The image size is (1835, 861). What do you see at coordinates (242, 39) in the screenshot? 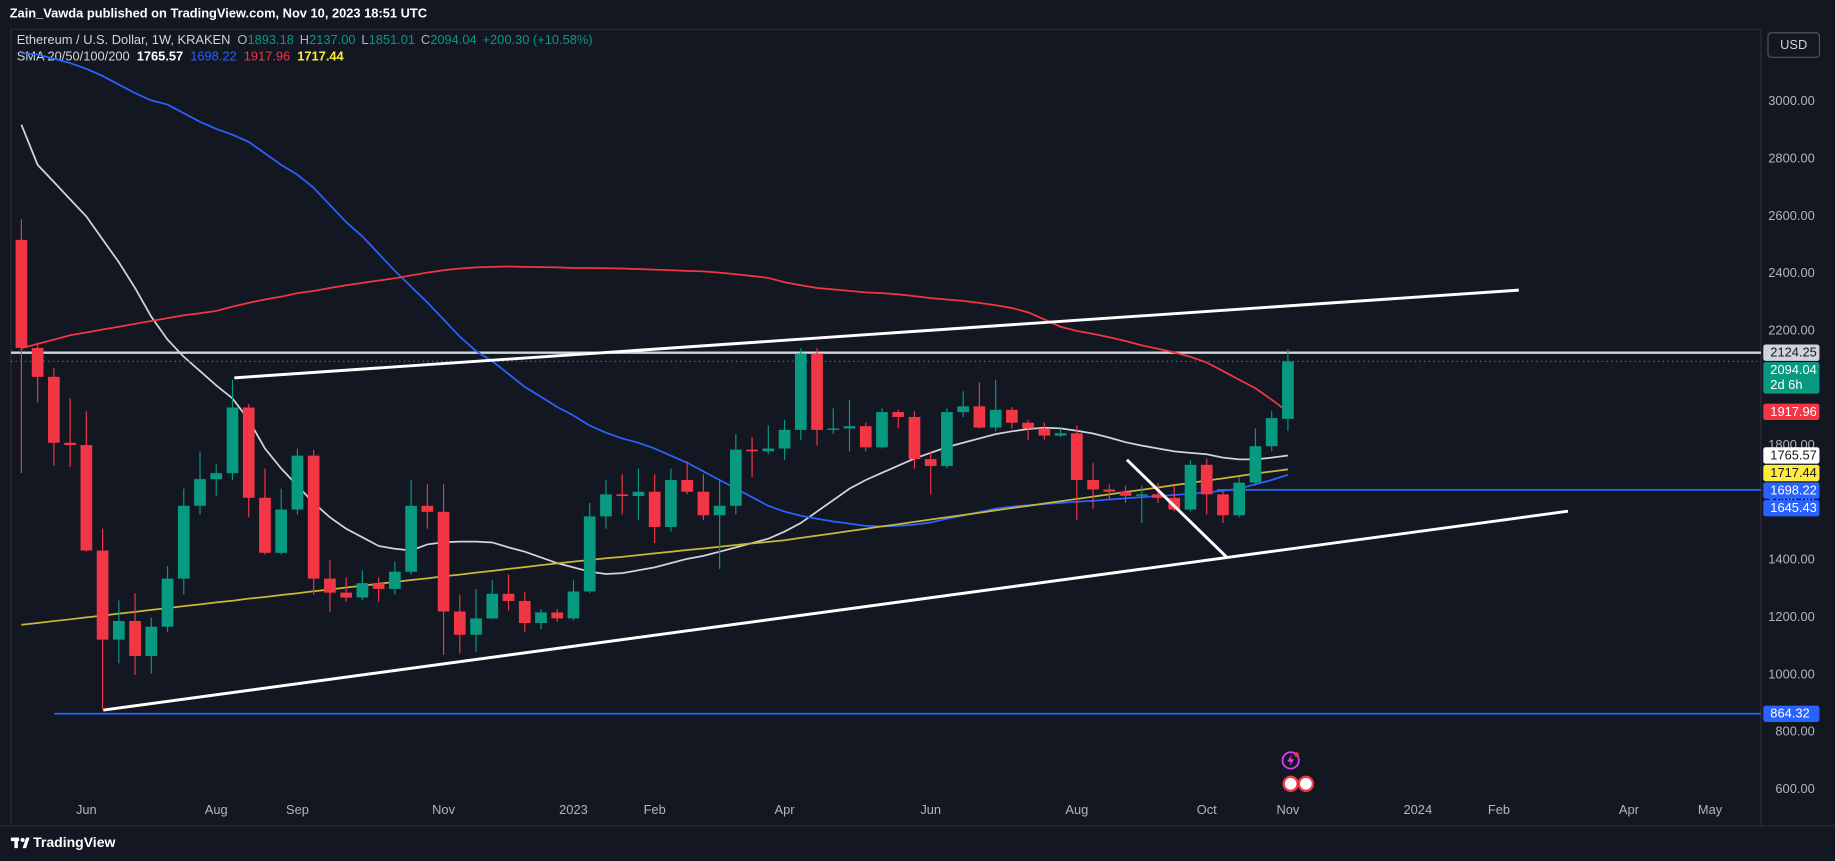
I see `ohlc-label: O` at bounding box center [242, 39].